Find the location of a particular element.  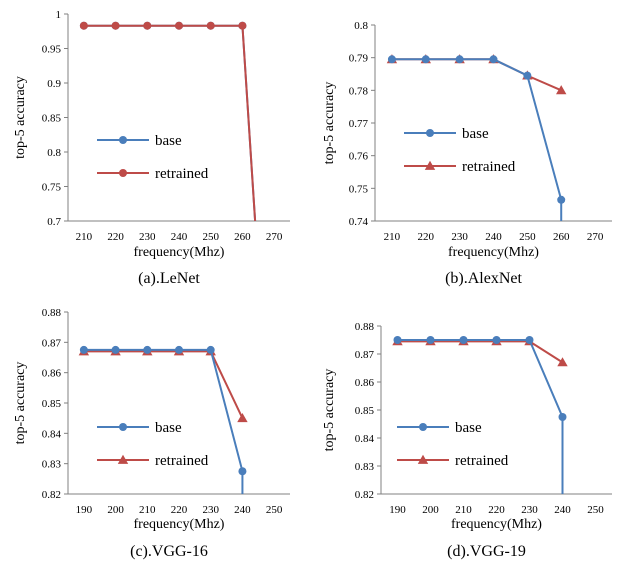

chart-caption: (b).AlexNet is located at coordinates (483, 278).